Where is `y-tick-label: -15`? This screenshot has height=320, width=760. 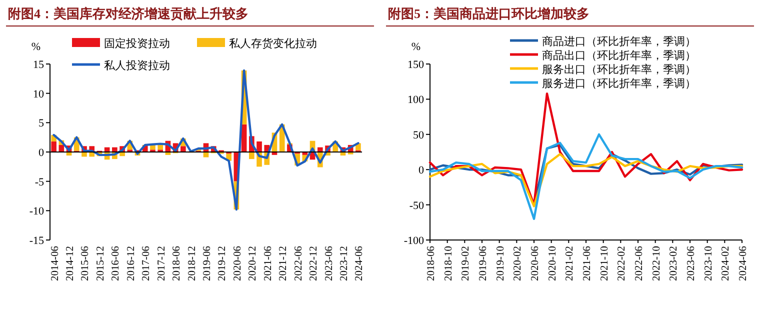
y-tick-label: -15 is located at coordinates (36, 241).